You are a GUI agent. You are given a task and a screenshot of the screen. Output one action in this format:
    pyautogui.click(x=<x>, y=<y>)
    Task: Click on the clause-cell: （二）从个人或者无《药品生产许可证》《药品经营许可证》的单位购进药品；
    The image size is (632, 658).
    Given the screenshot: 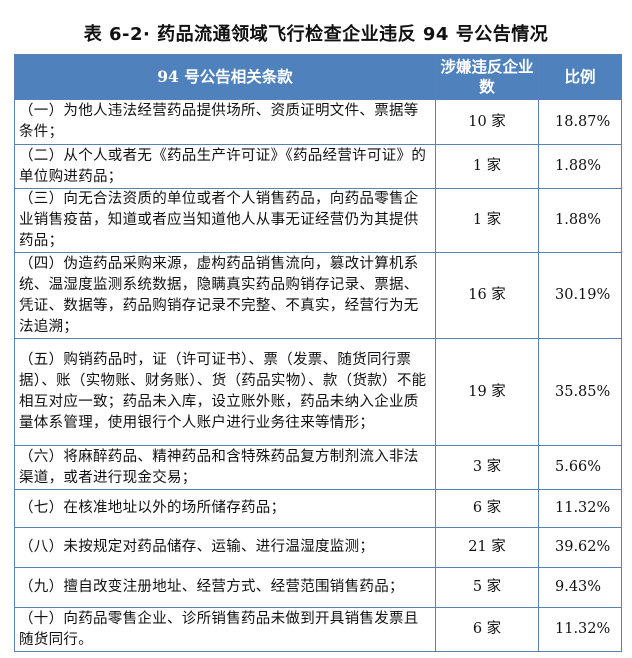 What is the action you would take?
    pyautogui.click(x=225, y=166)
    